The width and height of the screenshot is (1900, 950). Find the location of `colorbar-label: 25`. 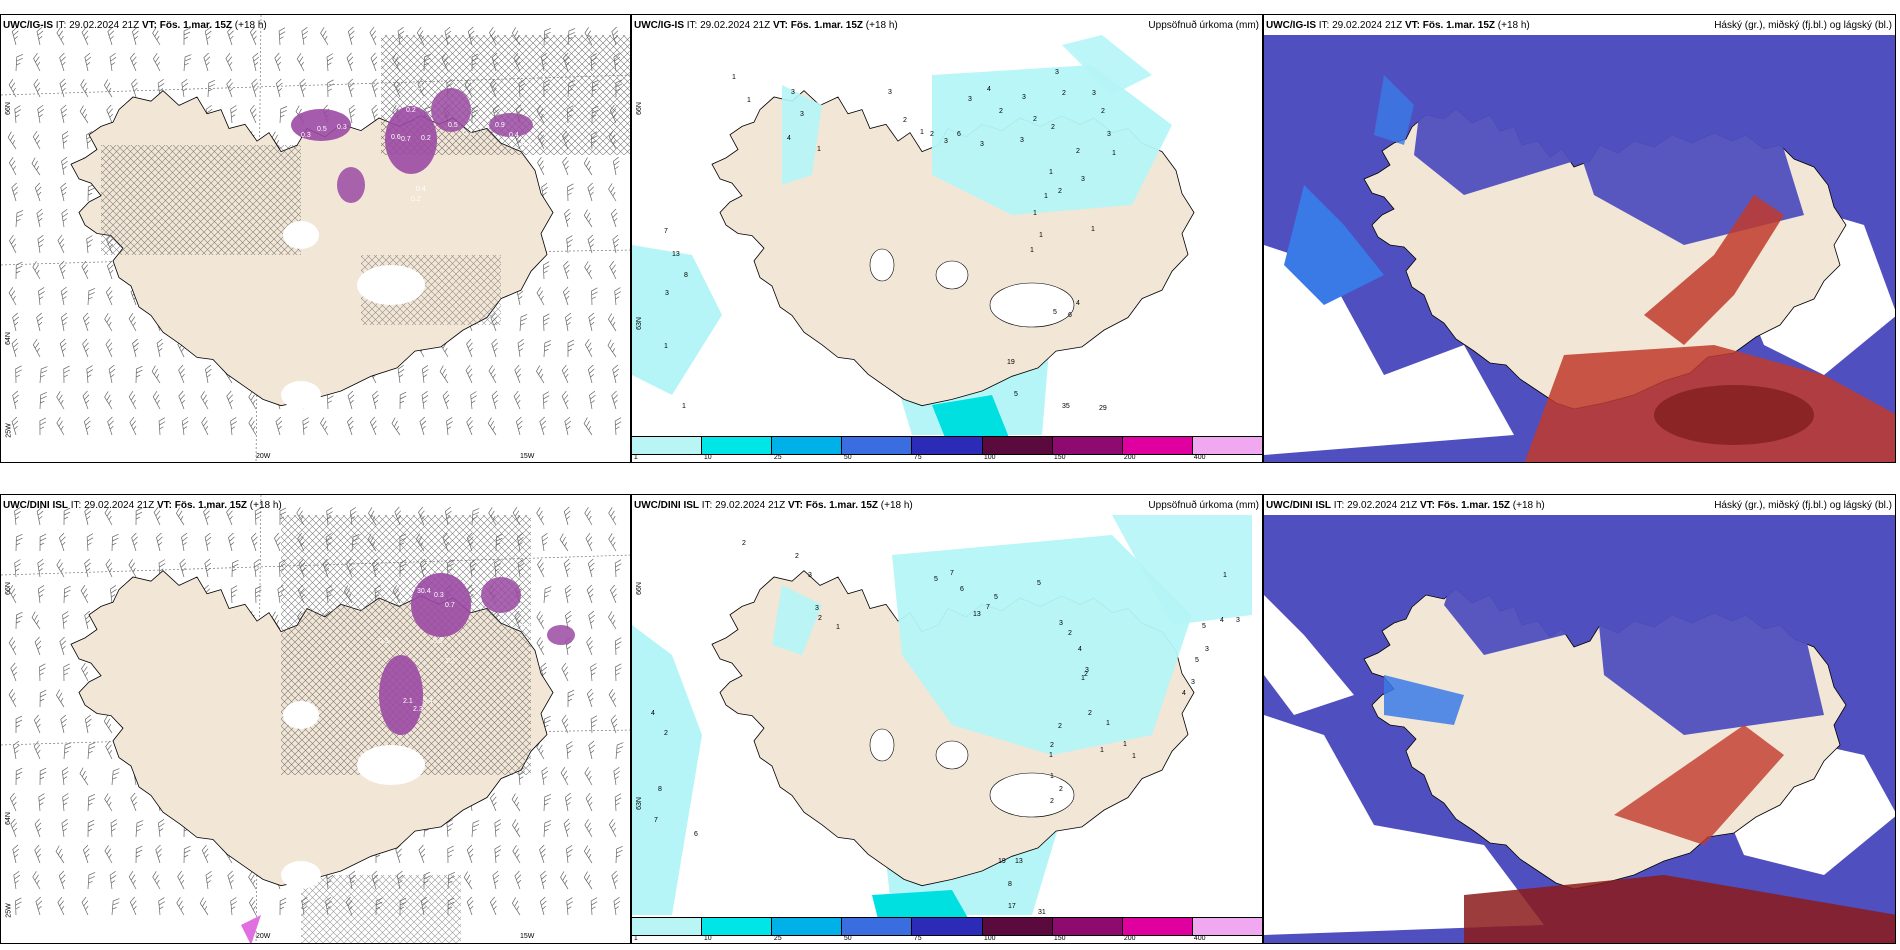

colorbar-label: 25 is located at coordinates (777, 938).